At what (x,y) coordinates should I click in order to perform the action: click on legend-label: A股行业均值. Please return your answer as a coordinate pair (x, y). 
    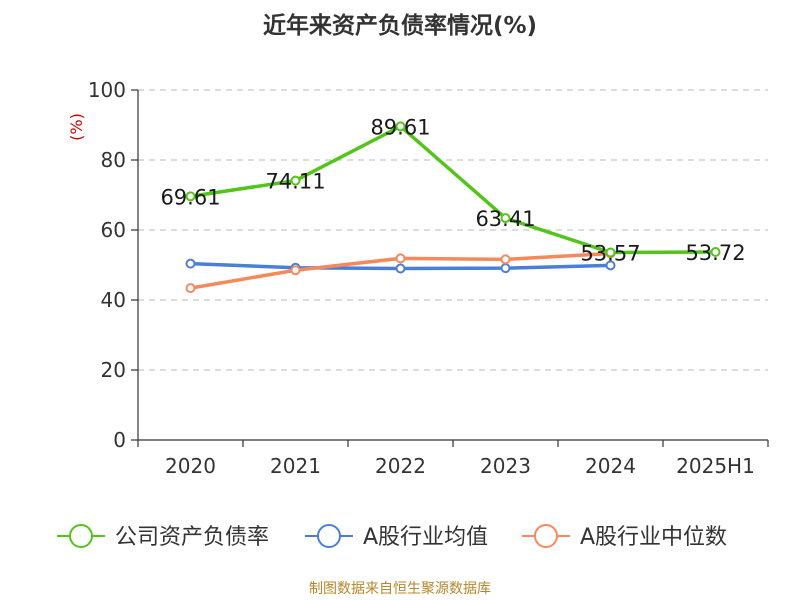
    Looking at the image, I should click on (425, 537).